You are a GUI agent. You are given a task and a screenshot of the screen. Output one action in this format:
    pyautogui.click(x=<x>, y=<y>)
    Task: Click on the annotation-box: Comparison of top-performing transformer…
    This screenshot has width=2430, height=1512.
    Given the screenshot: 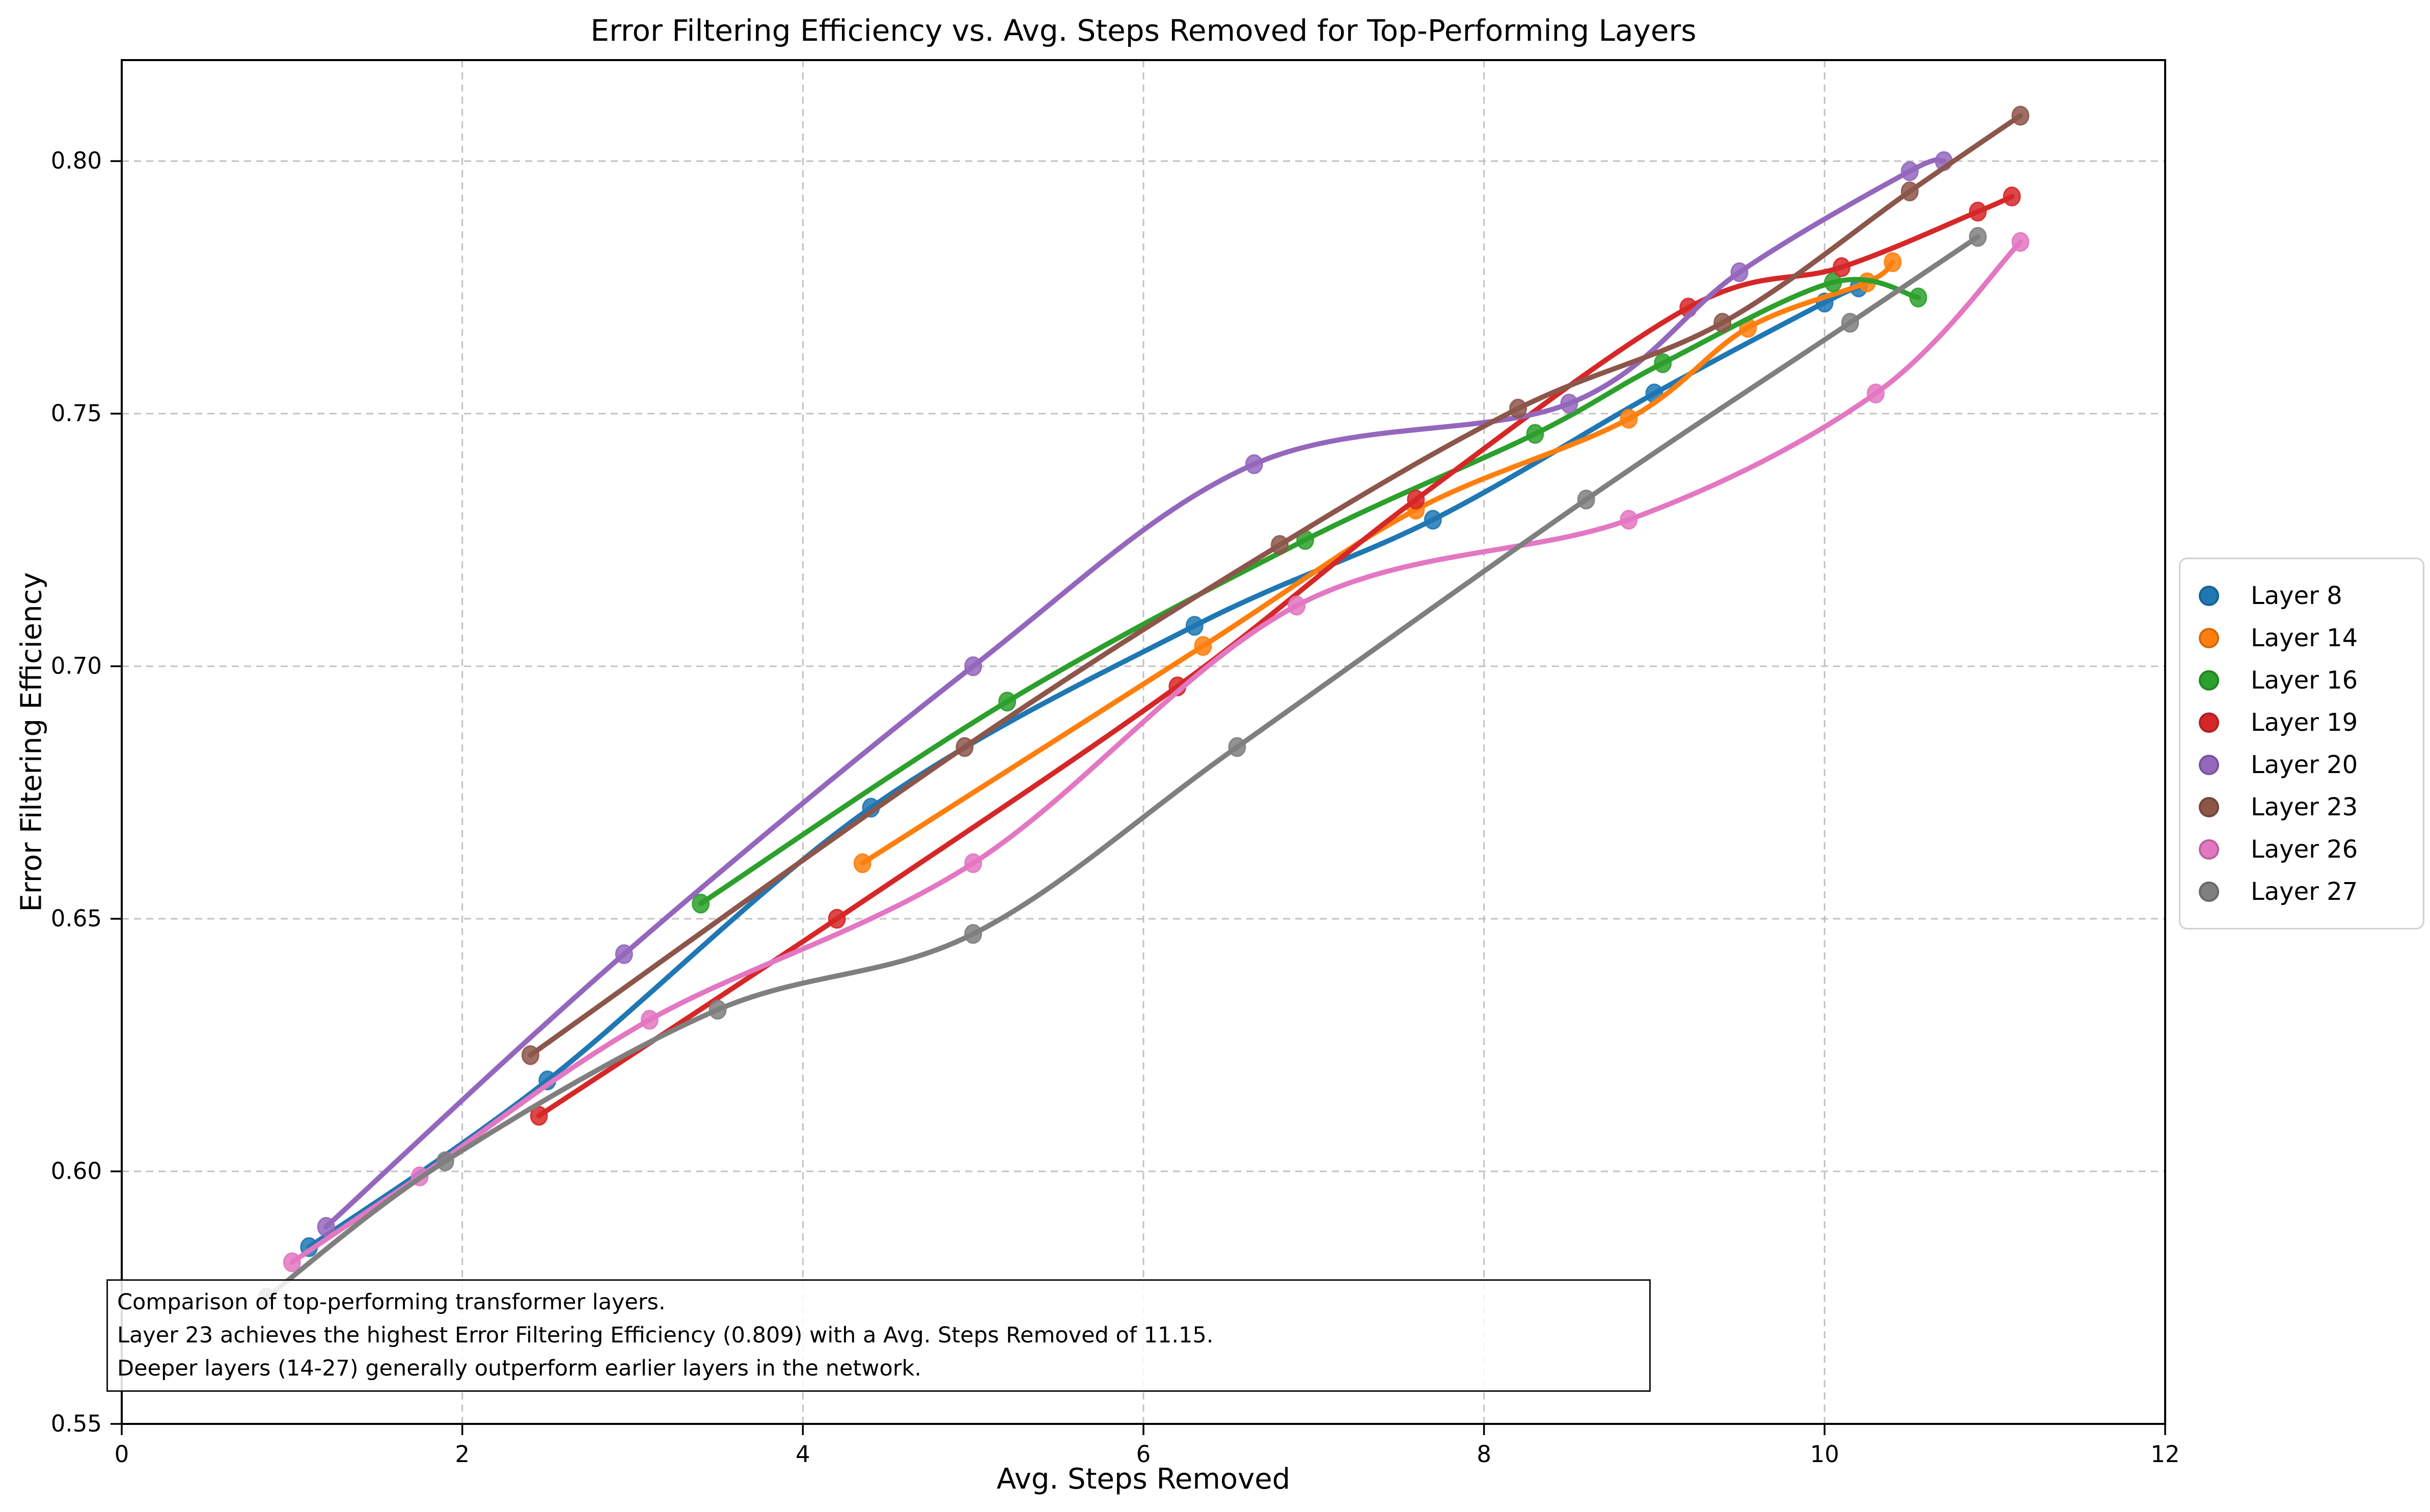 What is the action you would take?
    pyautogui.click(x=879, y=1335)
    